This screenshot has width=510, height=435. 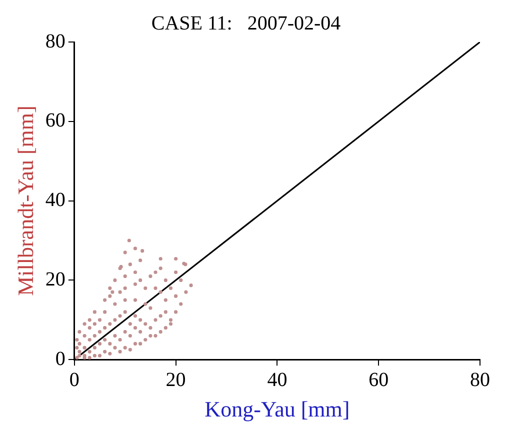 I want to click on y-tick-label: 60, so click(x=55, y=121).